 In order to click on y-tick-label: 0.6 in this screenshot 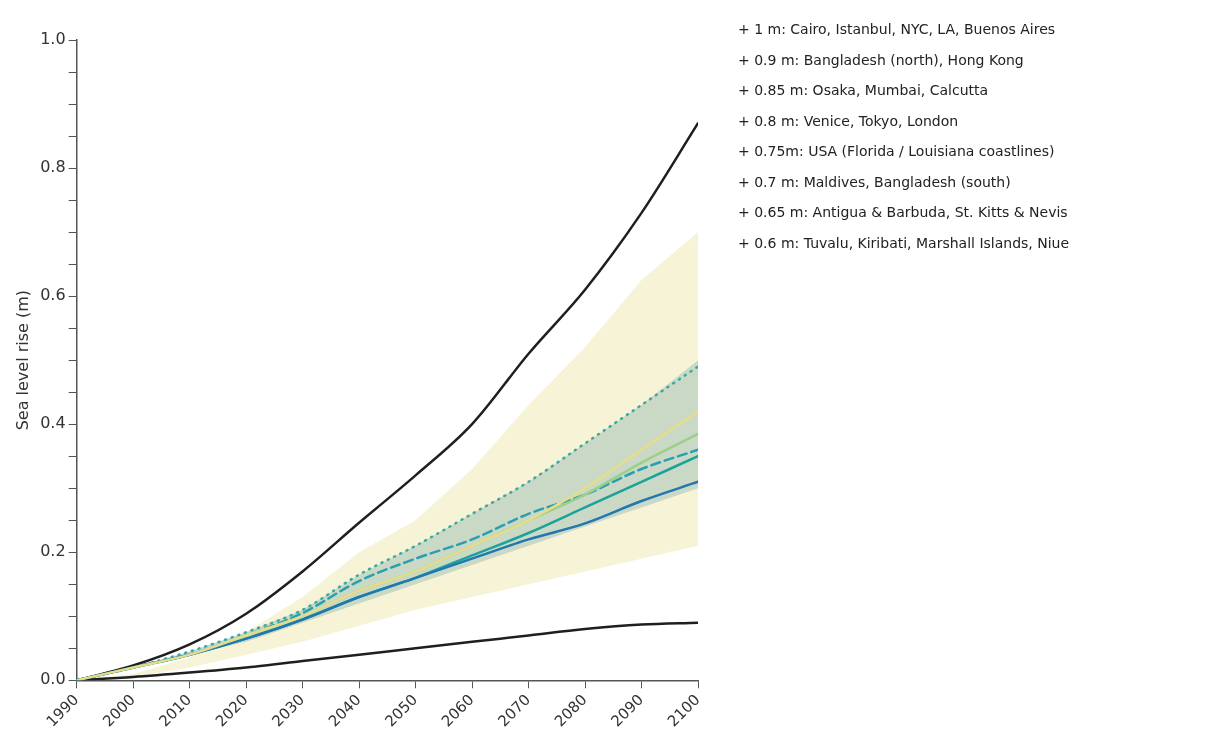, I will do `click(53, 295)`.